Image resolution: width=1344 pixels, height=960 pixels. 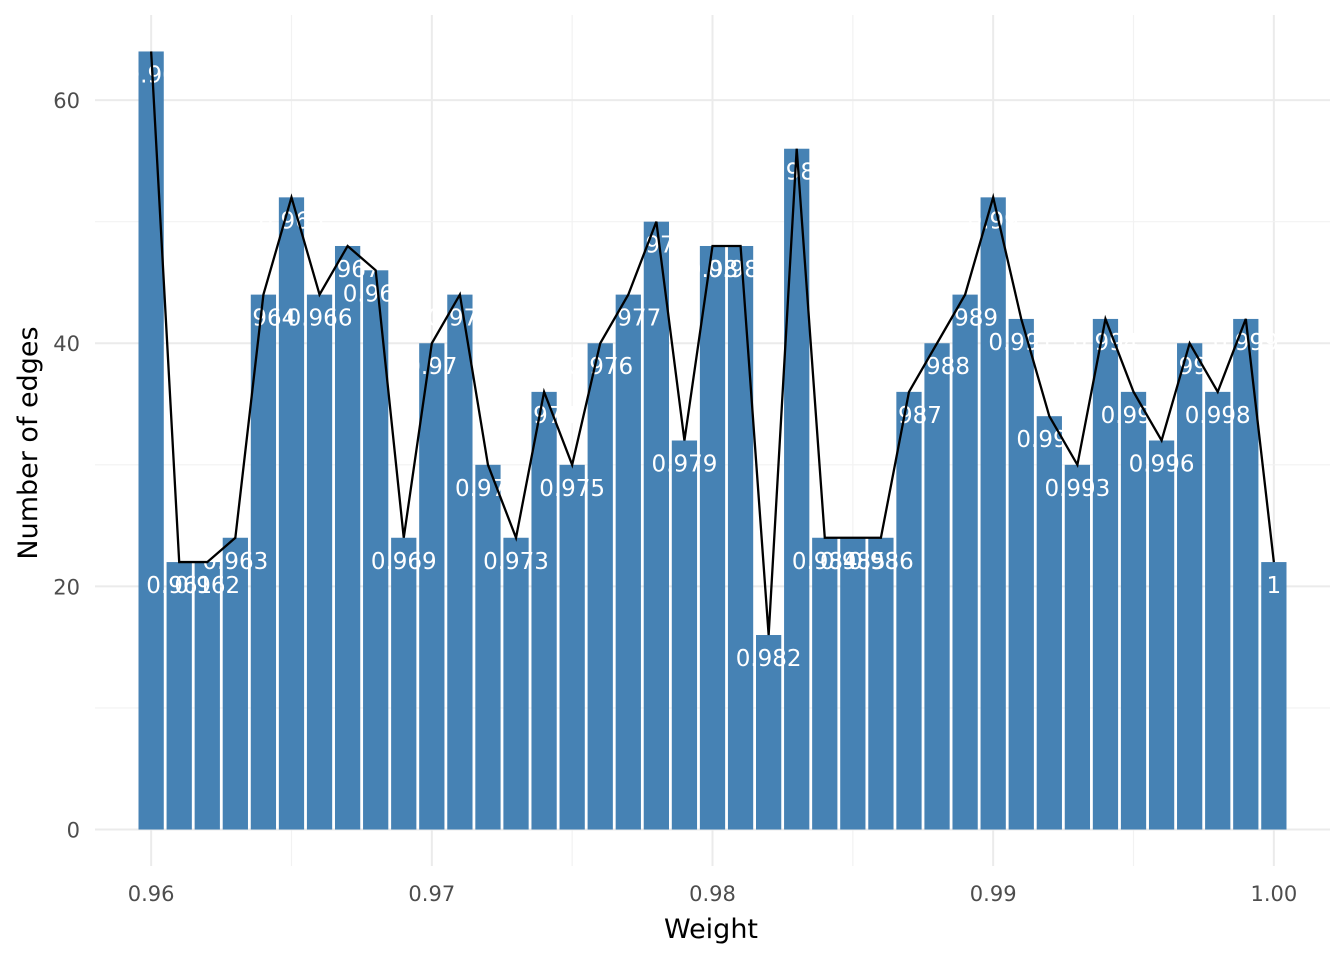 What do you see at coordinates (881, 562) in the screenshot?
I see `bar-value-label: 0.986` at bounding box center [881, 562].